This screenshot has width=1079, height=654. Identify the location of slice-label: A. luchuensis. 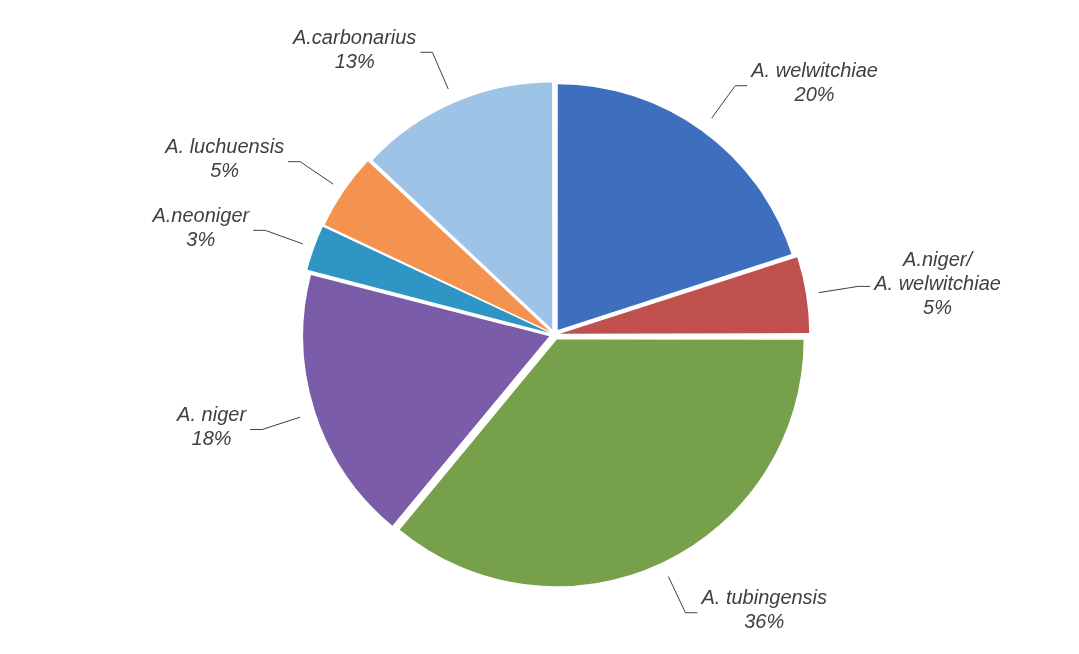
(224, 146).